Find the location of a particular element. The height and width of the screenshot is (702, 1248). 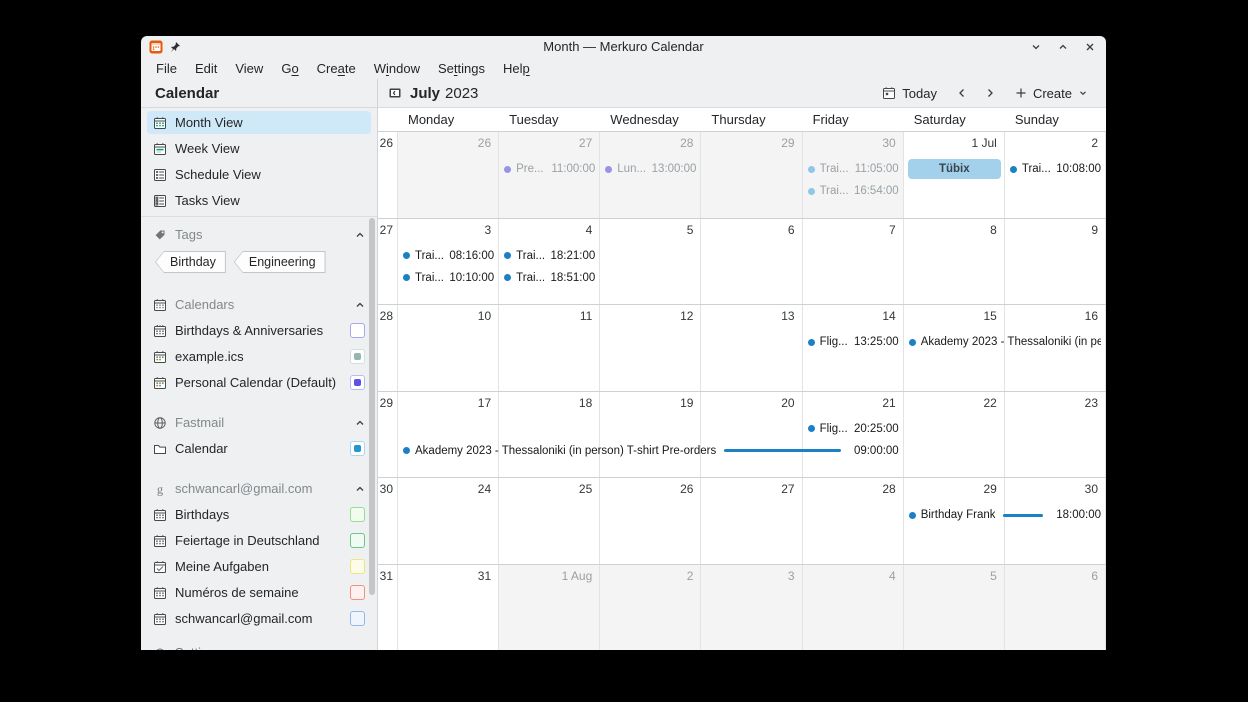

minimize-button is located at coordinates (1036, 47).